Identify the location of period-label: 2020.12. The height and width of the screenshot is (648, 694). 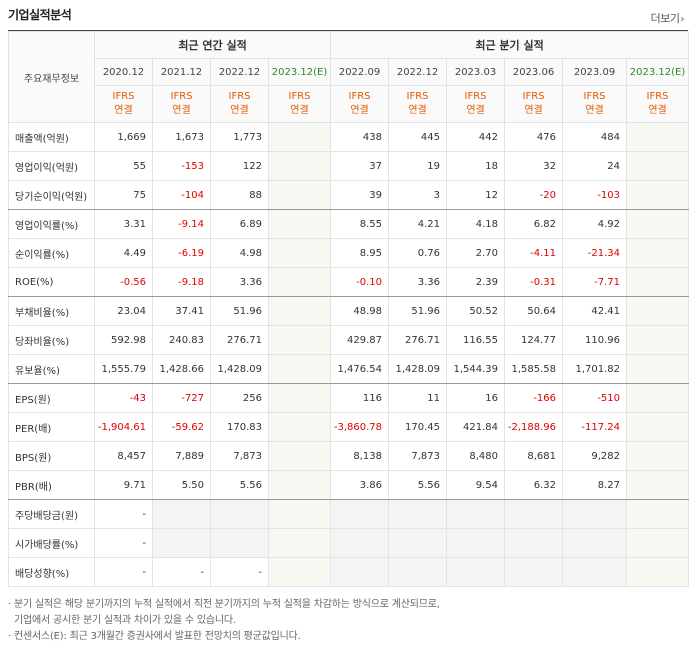
(123, 72).